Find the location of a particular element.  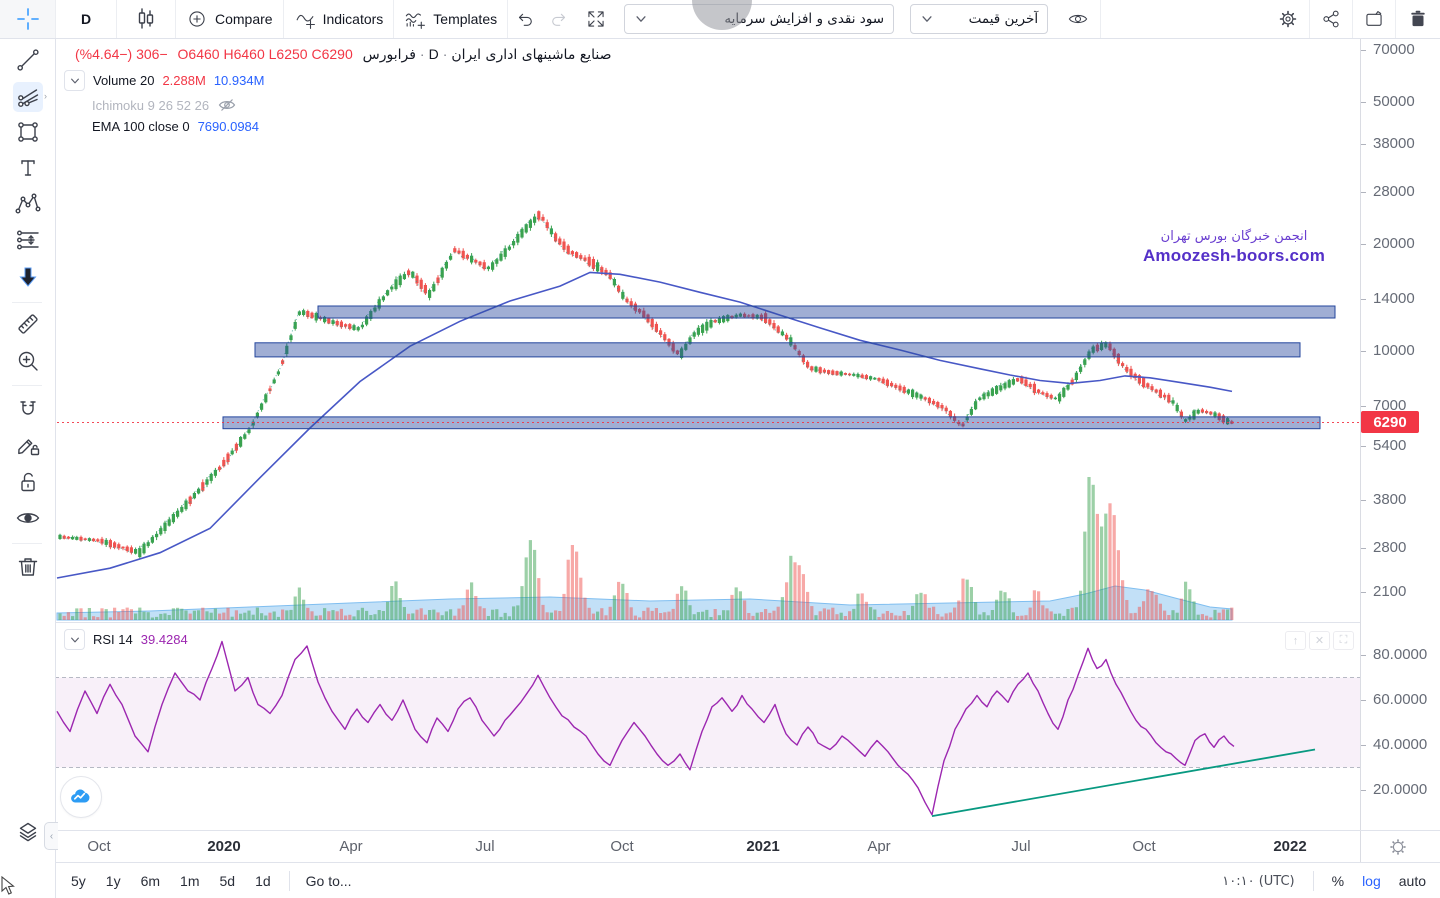

projection-tool-button is located at coordinates (28, 240).